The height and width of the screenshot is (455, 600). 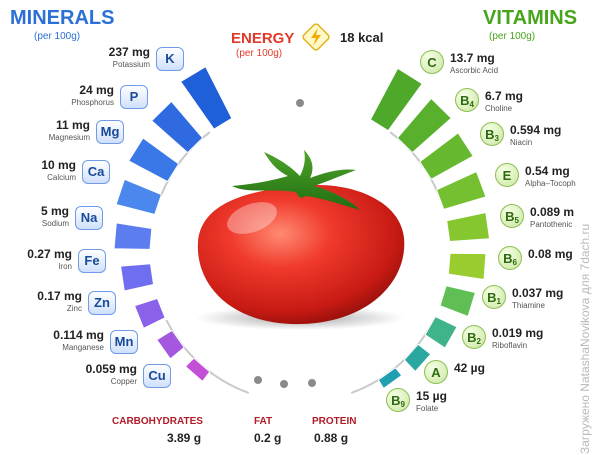 What do you see at coordinates (507, 175) in the screenshot?
I see `vitamin-symbol-badge: E` at bounding box center [507, 175].